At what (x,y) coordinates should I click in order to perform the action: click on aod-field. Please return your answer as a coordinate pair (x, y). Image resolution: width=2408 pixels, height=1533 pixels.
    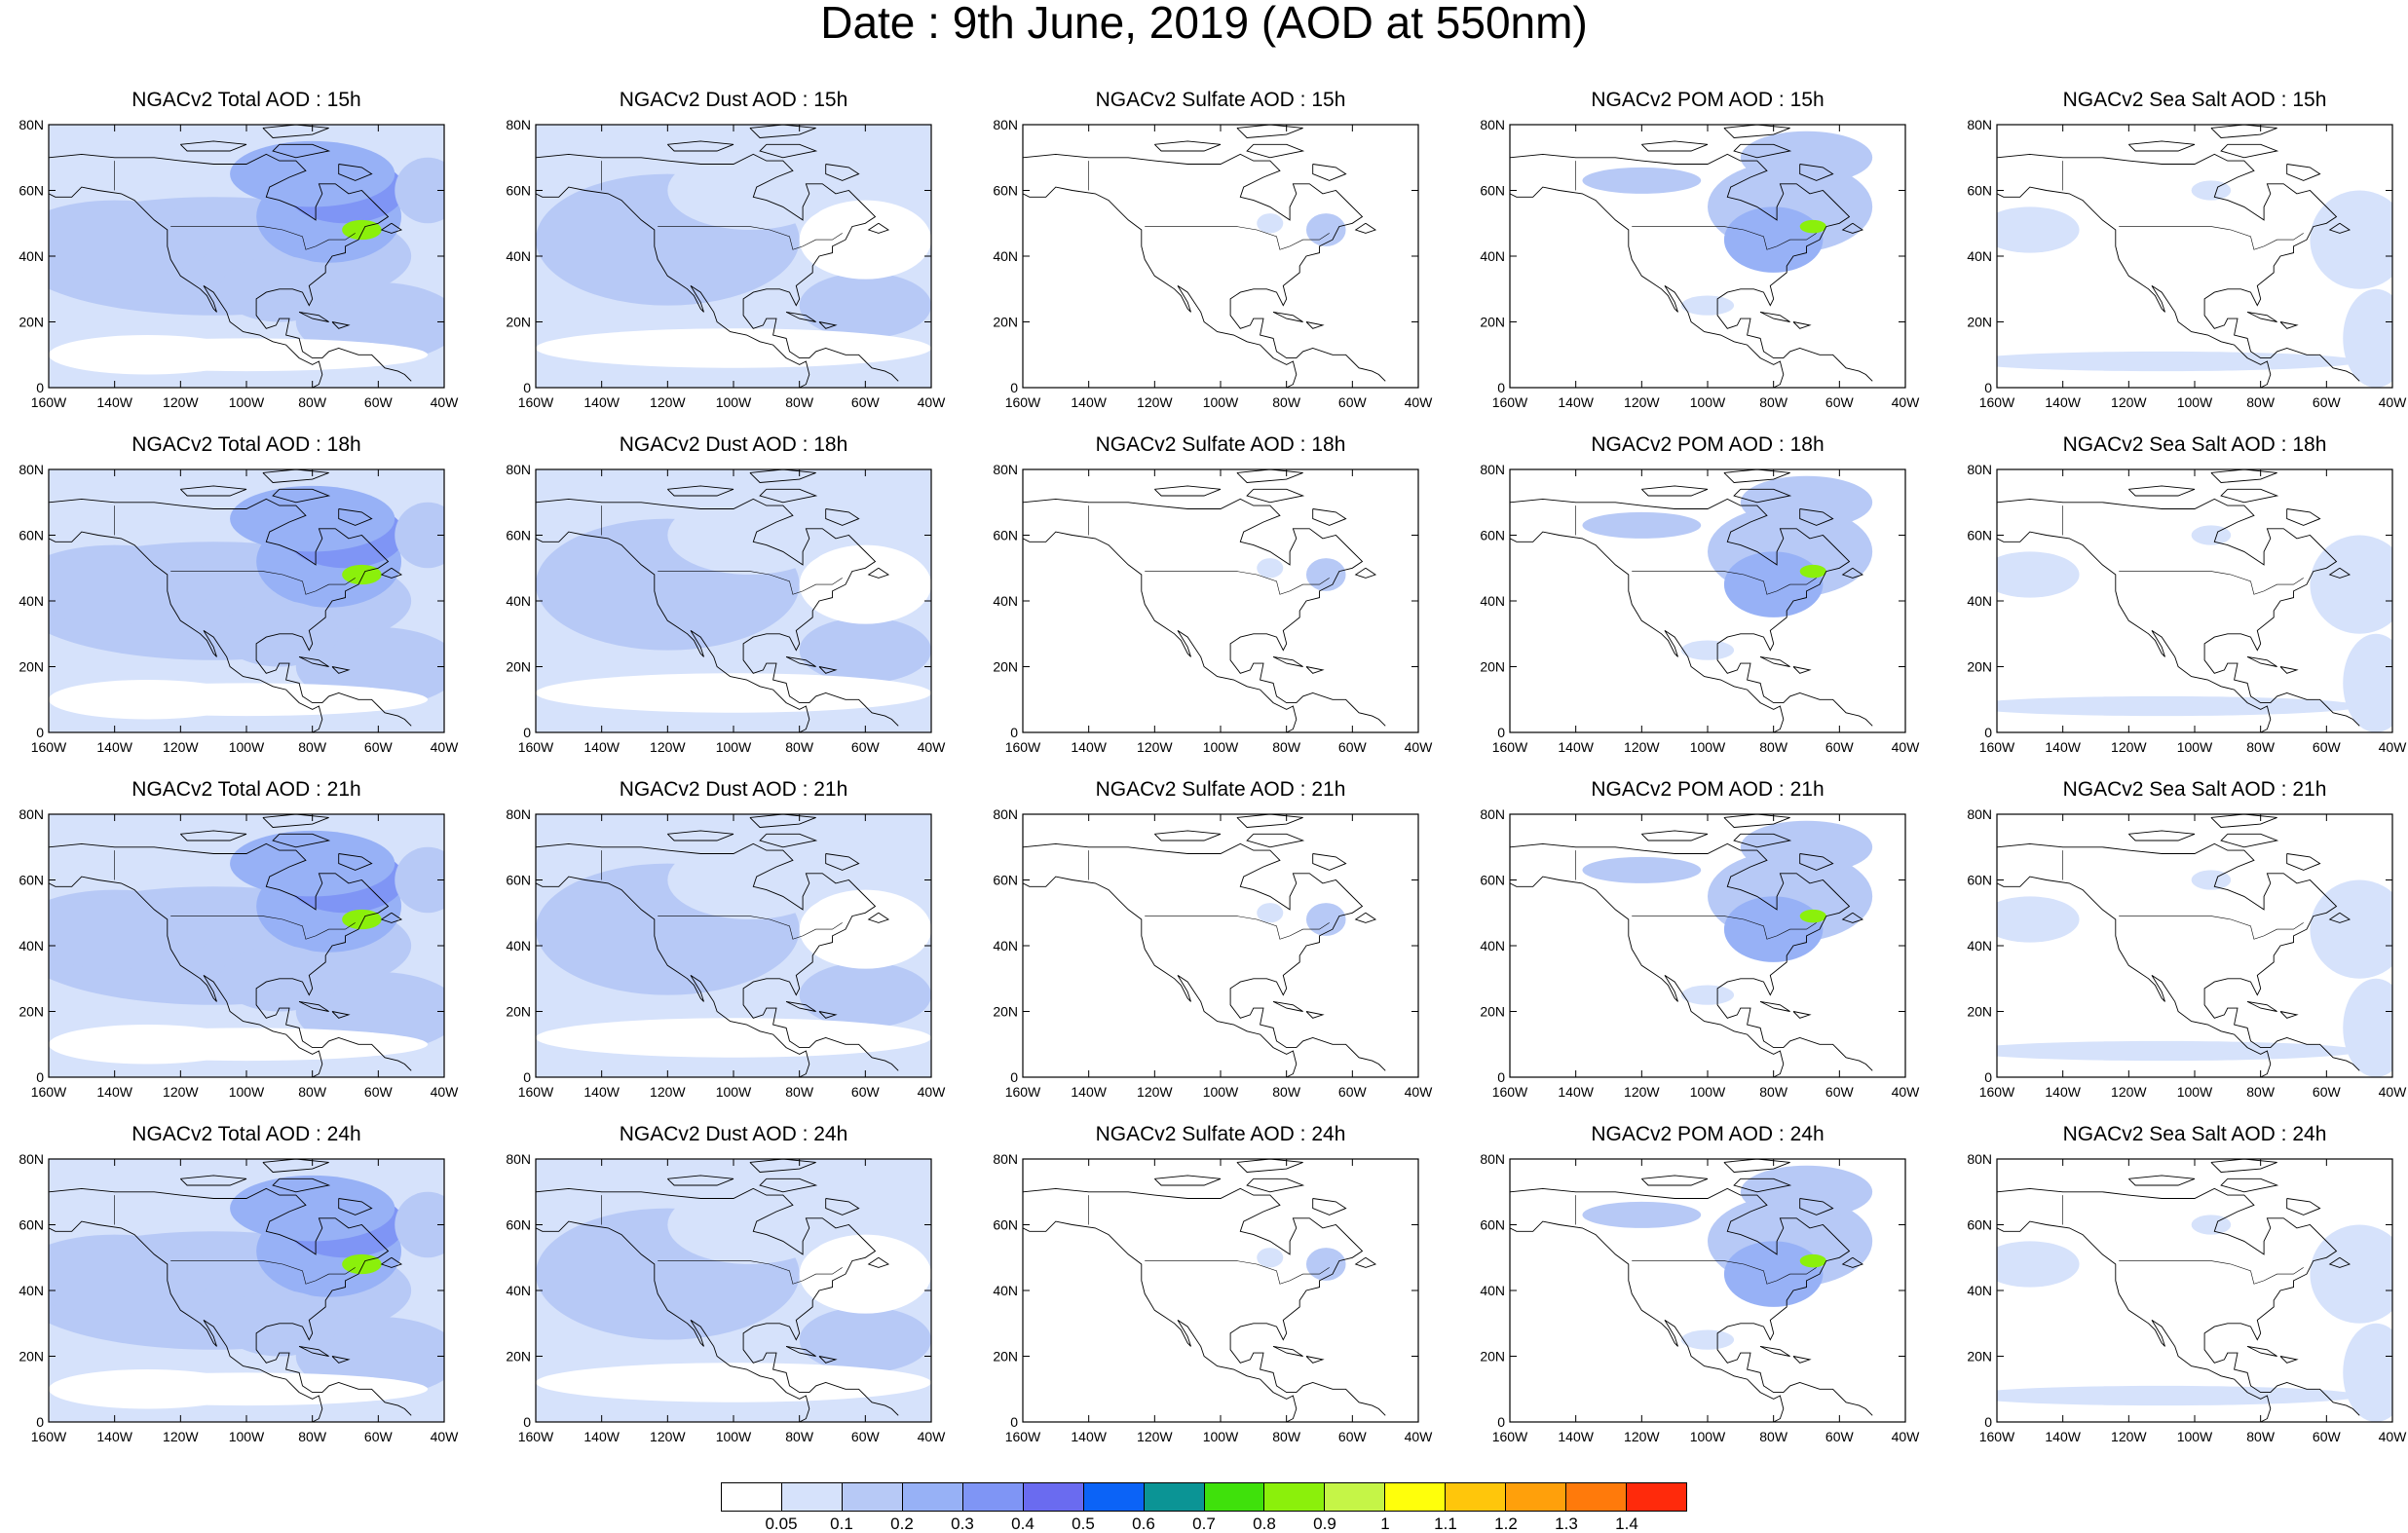
    Looking at the image, I should click on (246, 256).